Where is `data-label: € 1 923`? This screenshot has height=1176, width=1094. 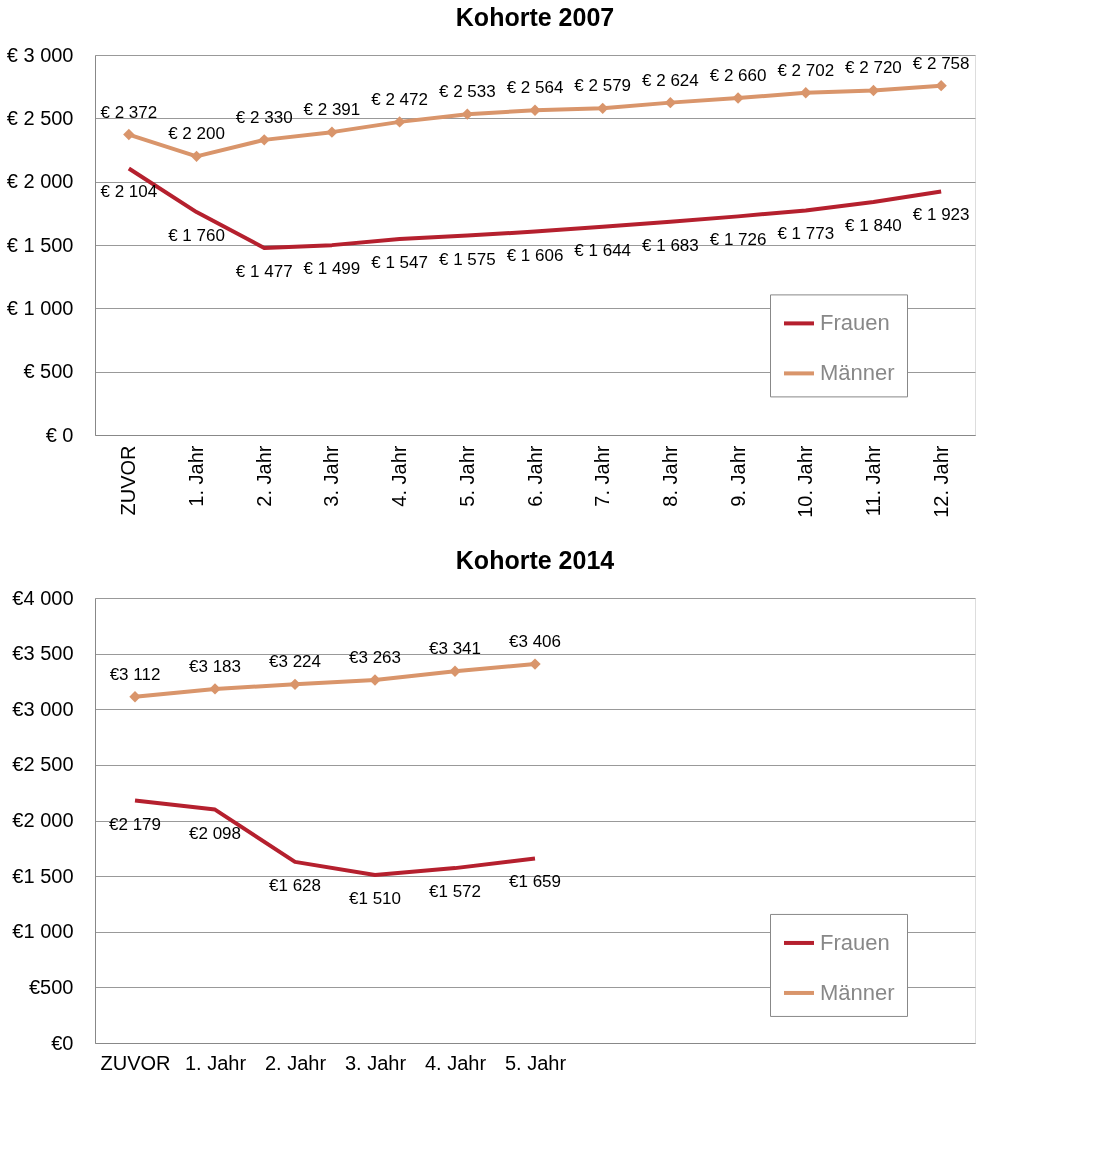
data-label: € 1 923 is located at coordinates (941, 215).